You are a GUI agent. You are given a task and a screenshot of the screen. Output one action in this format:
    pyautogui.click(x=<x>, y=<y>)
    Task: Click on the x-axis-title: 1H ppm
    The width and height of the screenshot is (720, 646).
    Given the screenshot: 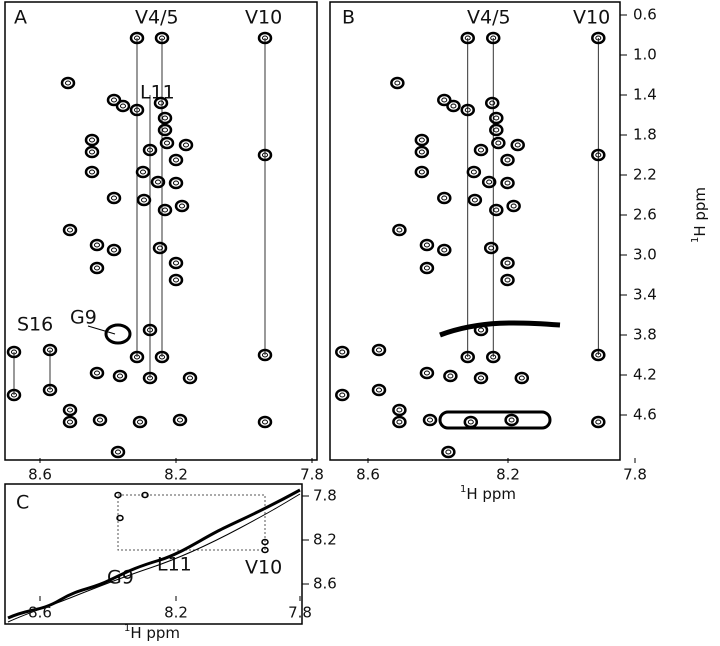 What is the action you would take?
    pyautogui.click(x=488, y=493)
    